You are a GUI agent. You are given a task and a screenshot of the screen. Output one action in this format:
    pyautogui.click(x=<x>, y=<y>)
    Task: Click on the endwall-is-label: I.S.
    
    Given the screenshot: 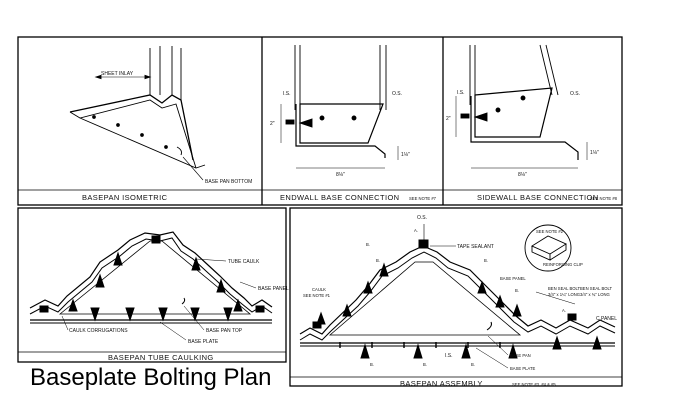 What is the action you would take?
    pyautogui.click(x=287, y=94)
    